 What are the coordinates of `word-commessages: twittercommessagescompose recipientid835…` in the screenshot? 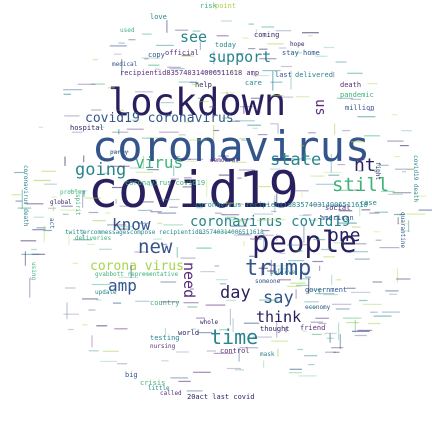 It's located at (164, 232).